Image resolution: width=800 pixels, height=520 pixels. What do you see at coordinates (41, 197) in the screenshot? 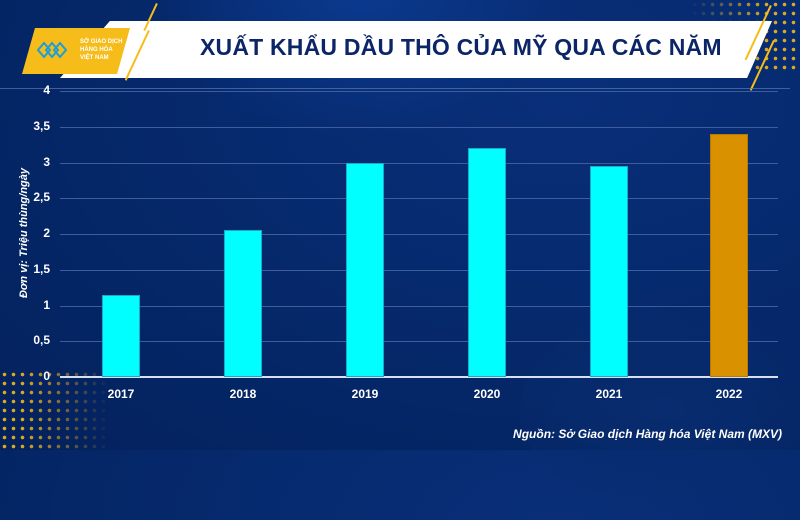
I see `y-tick-label: 2,5` at bounding box center [41, 197].